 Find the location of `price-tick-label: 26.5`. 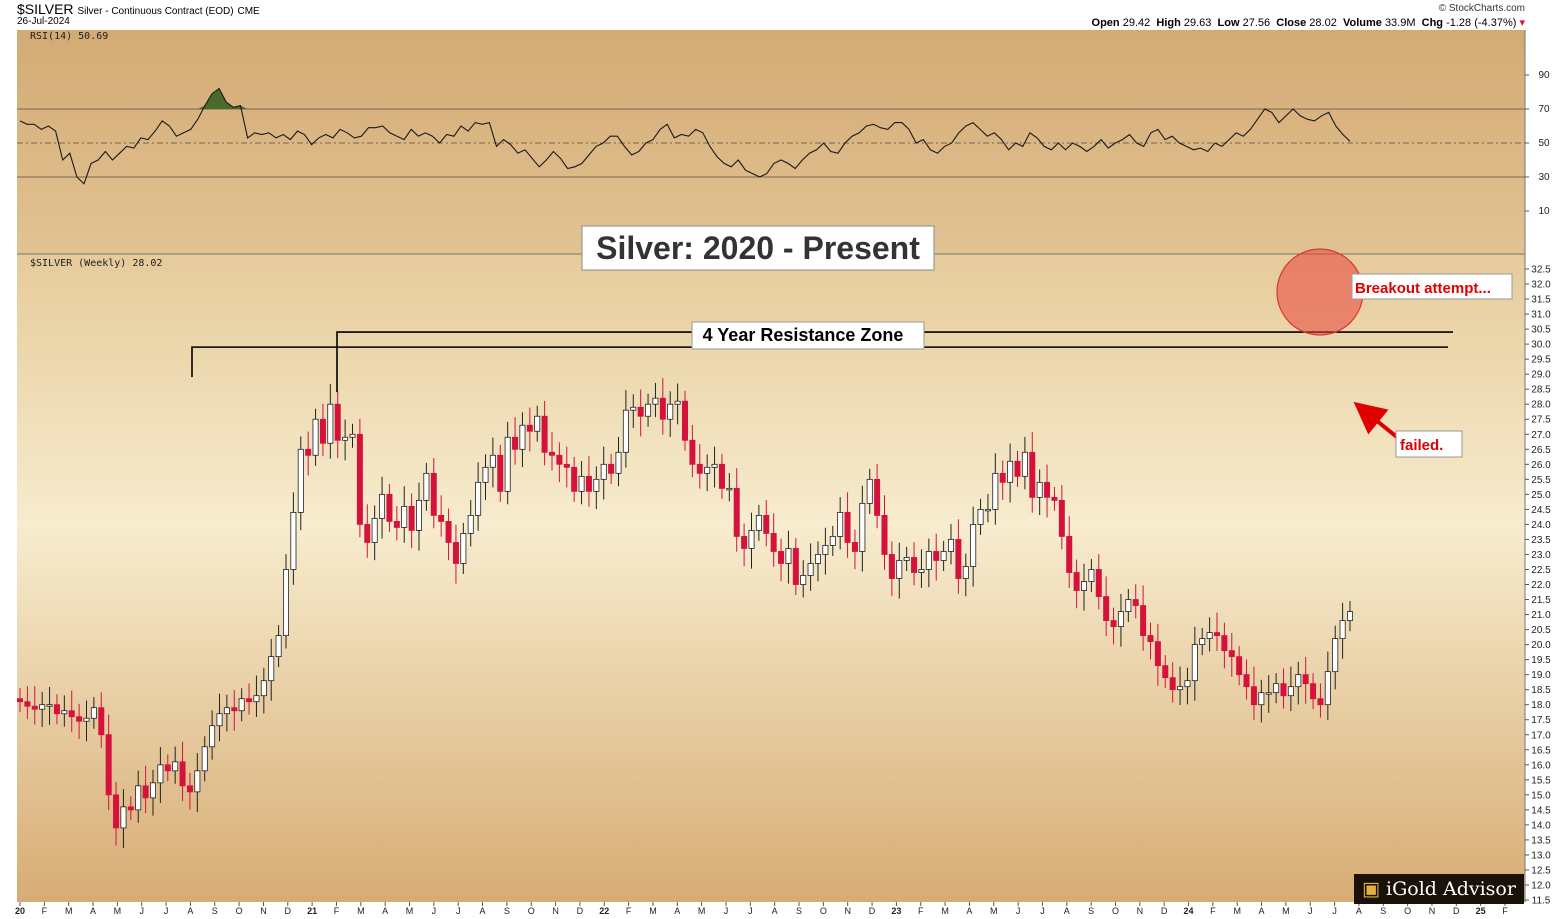

price-tick-label: 26.5 is located at coordinates (1541, 450).